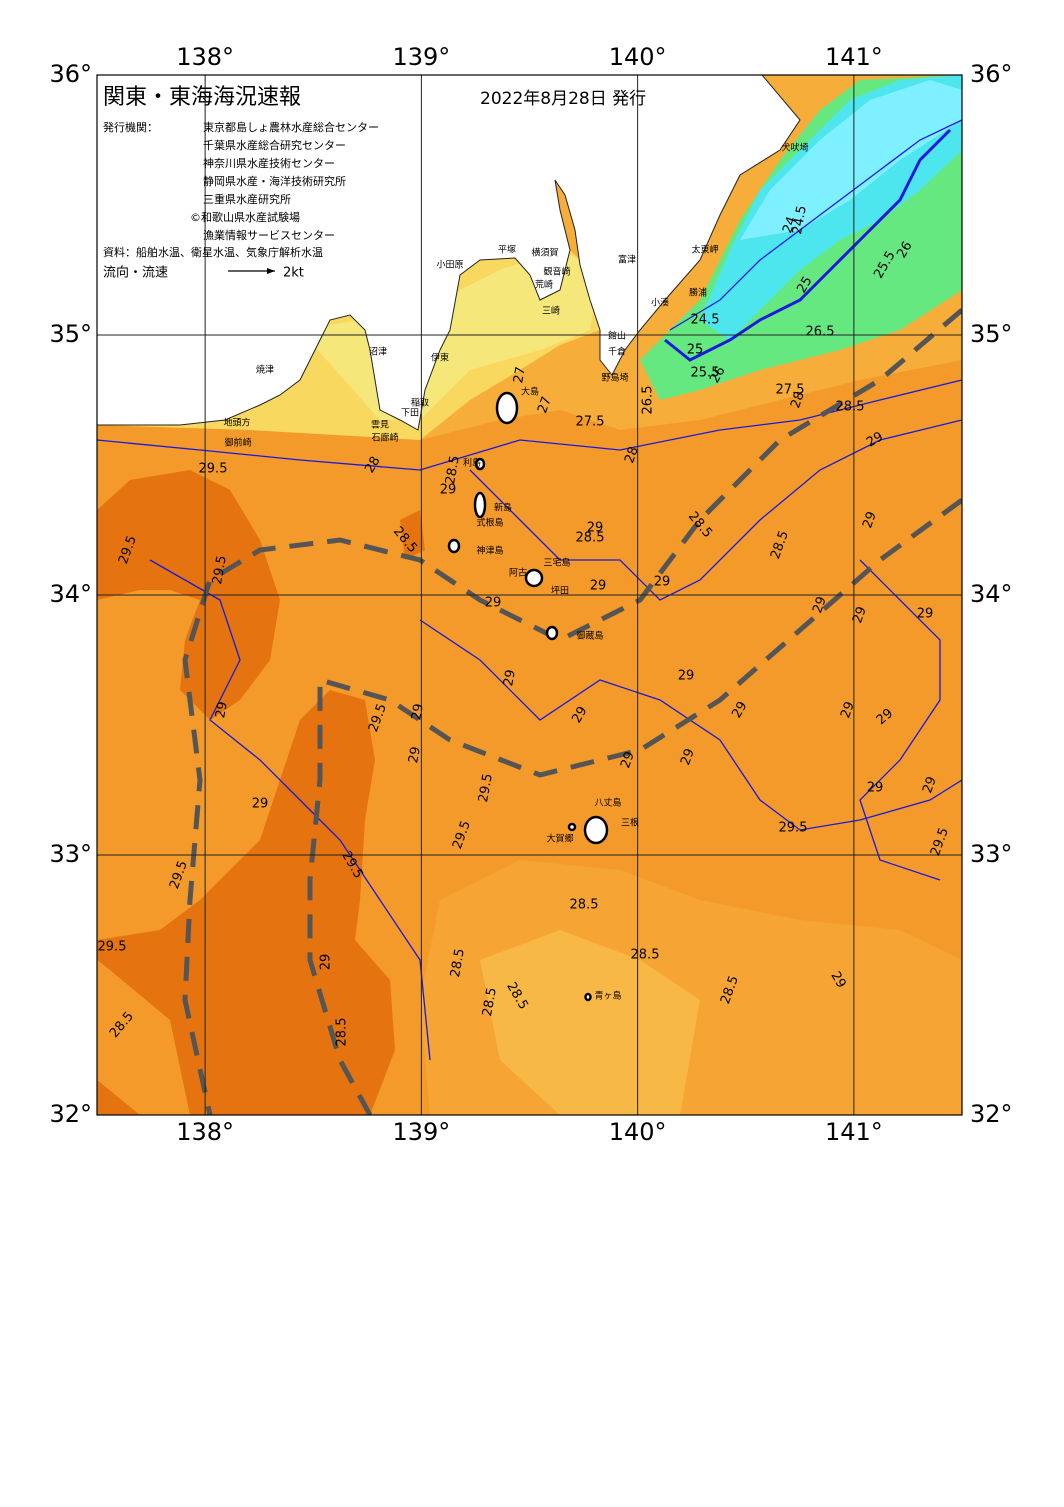  I want to click on place-name: 平塚, so click(507, 250).